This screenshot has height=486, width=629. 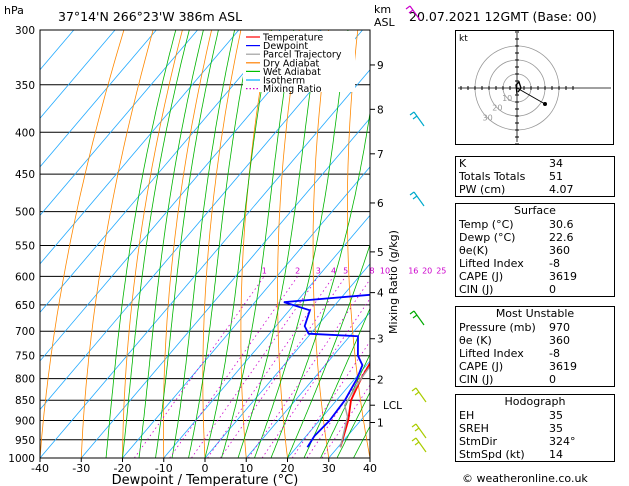 I want to click on pressure-tick-label: 450, so click(x=25, y=175).